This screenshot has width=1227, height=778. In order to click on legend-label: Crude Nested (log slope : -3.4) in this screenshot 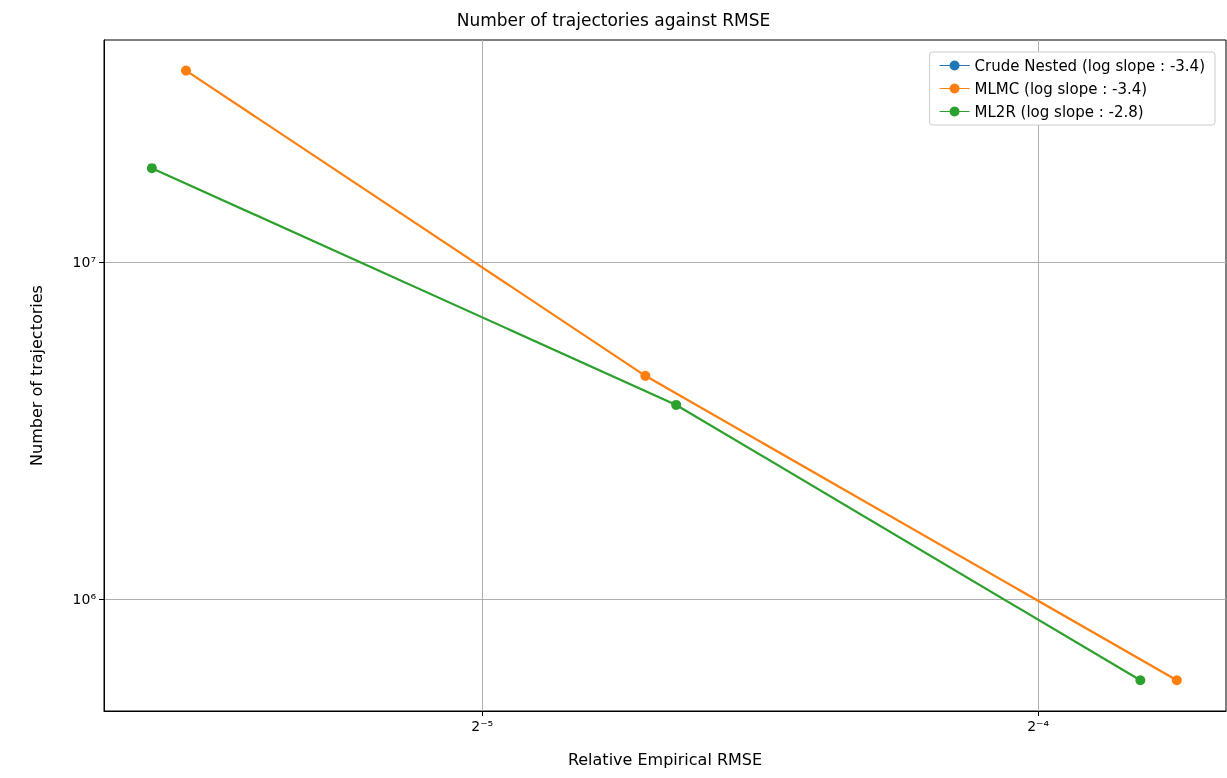, I will do `click(1089, 65)`.